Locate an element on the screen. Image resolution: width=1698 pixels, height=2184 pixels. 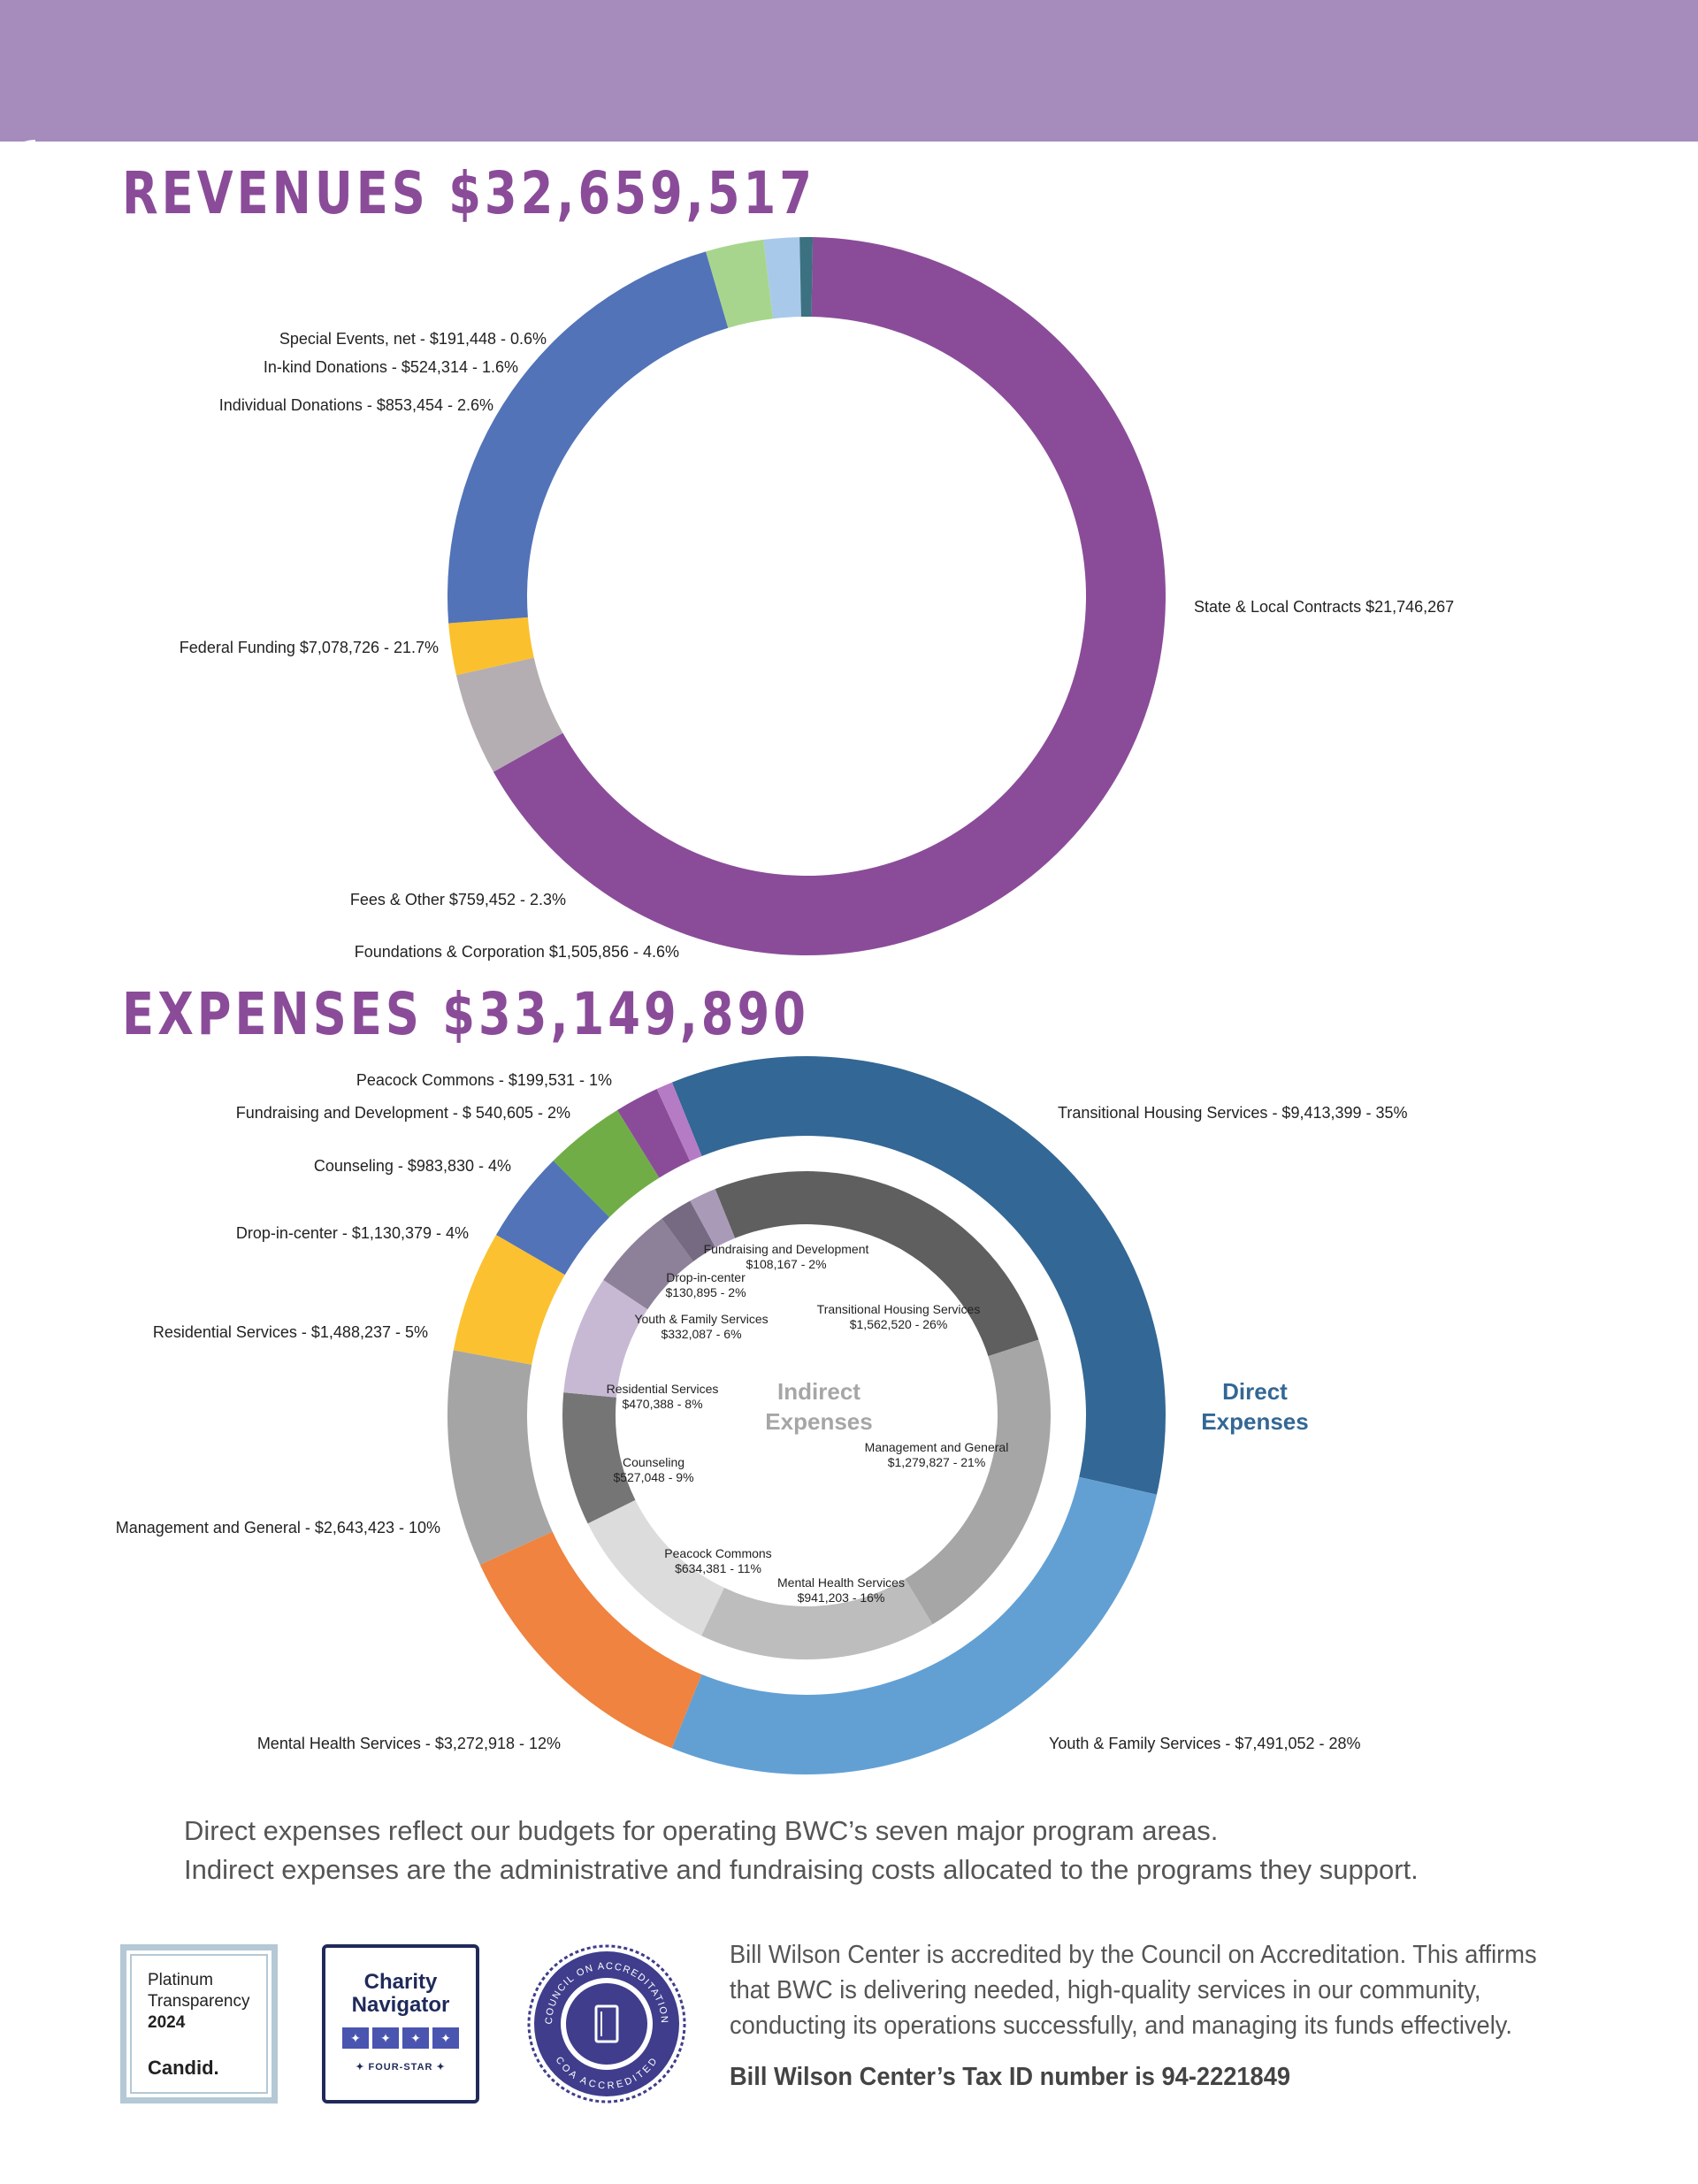
ind-label-peacock-2: $634,381 - 11% is located at coordinates (718, 1568).